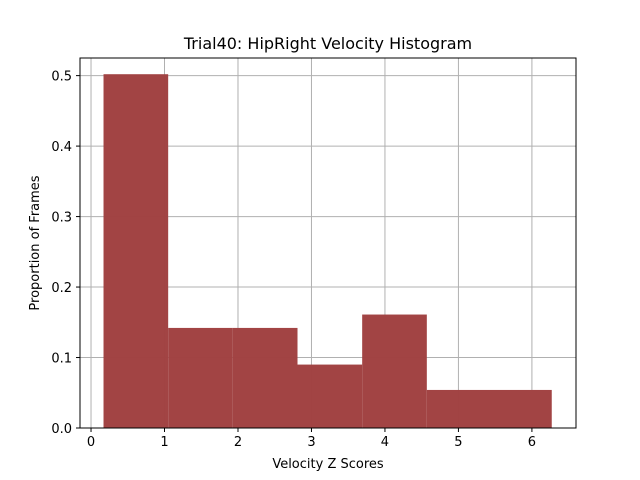 The height and width of the screenshot is (480, 640). I want to click on y-tick-label: 0.3, so click(61, 218).